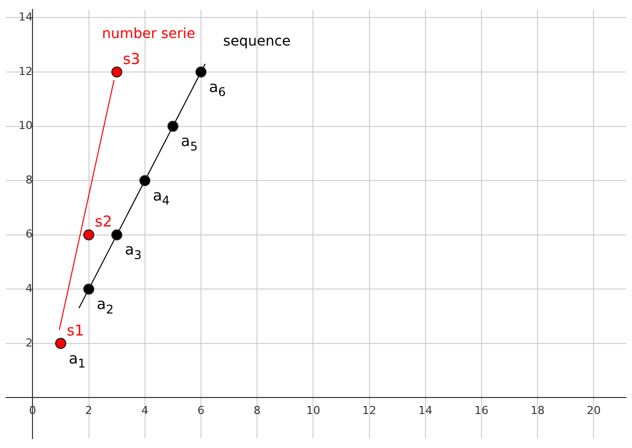 The image size is (632, 448). What do you see at coordinates (131, 59) in the screenshot?
I see `annotation: s3` at bounding box center [131, 59].